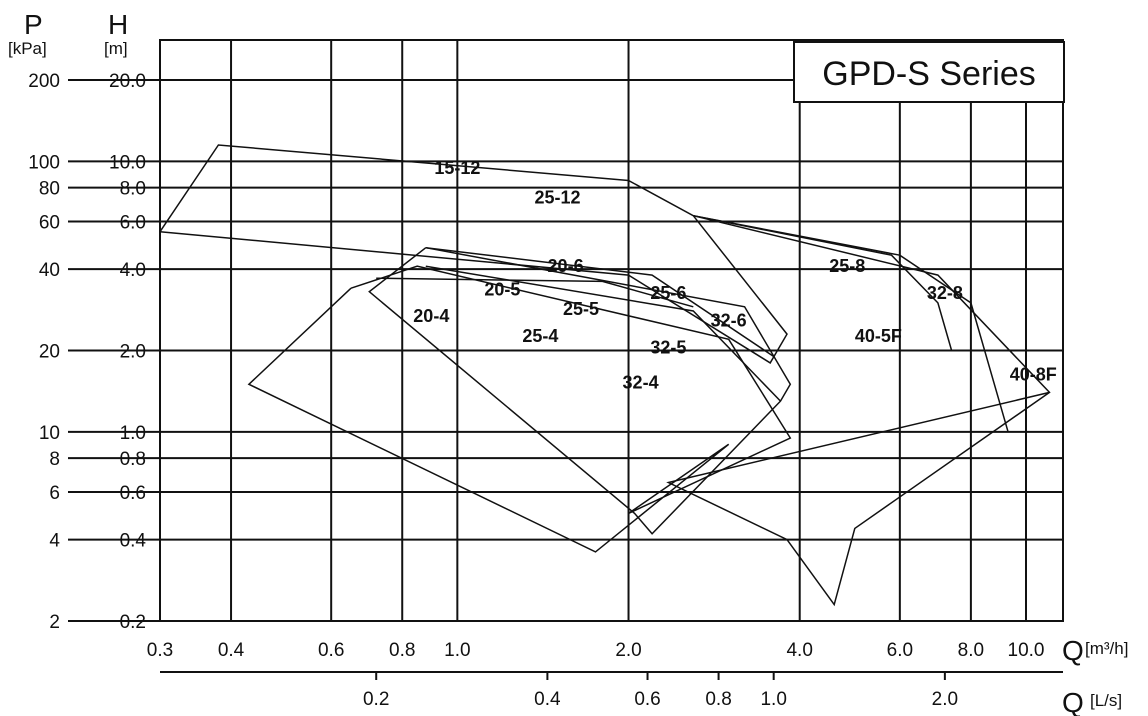 This screenshot has height=716, width=1148. Describe the element at coordinates (54, 493) in the screenshot. I see `y2-tick-label: 6` at that location.